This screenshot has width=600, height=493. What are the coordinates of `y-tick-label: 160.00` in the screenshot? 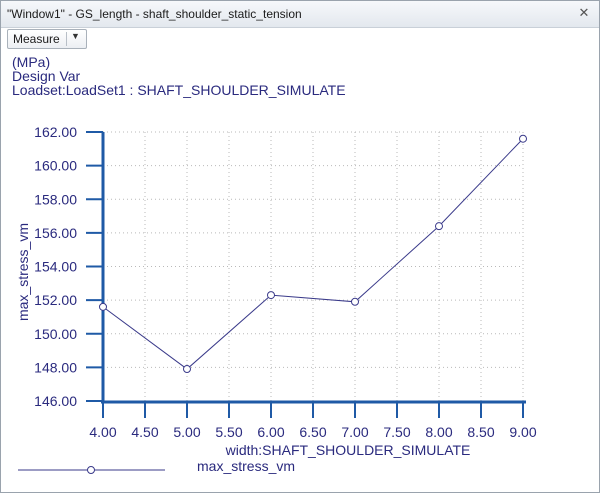 It's located at (55, 166).